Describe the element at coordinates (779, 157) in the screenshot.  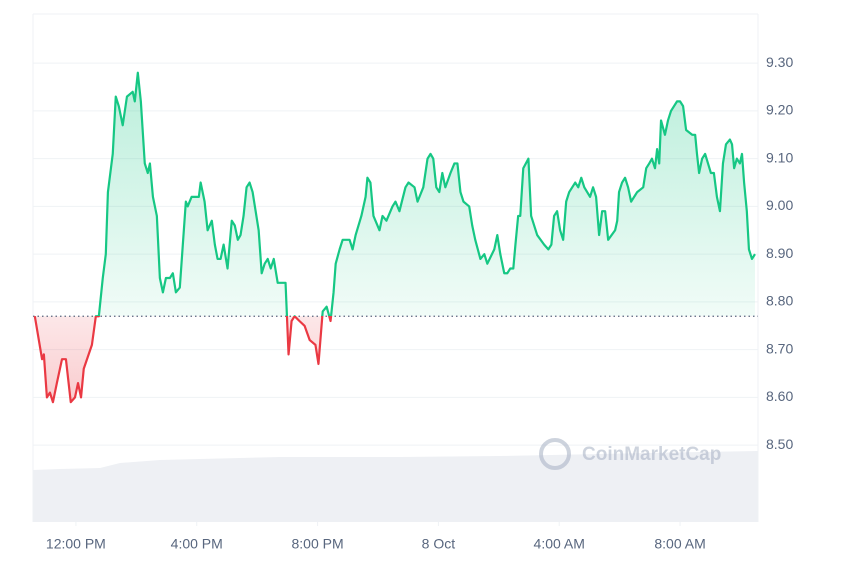
I see `y-tick-label: 9.10` at that location.